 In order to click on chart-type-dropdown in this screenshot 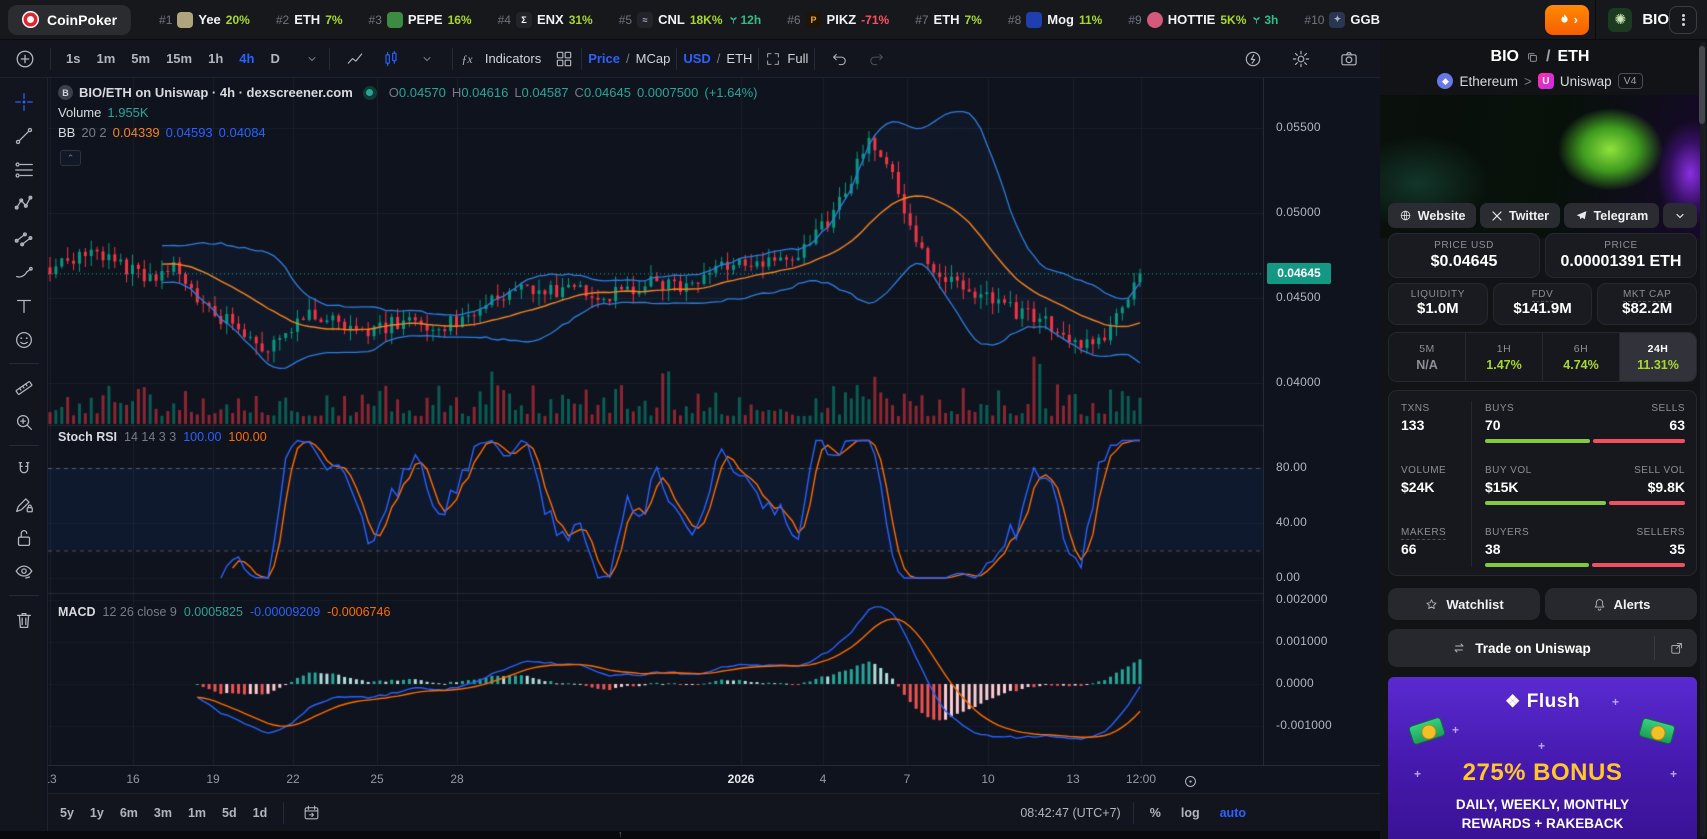, I will do `click(427, 58)`.